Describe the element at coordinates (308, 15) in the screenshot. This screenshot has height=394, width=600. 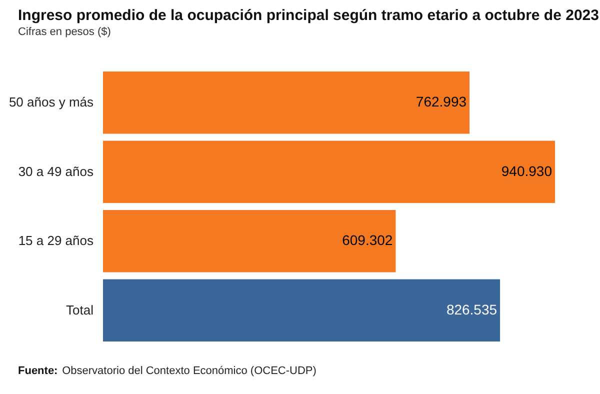
I see `chart-title: Ingreso promedio de la ocupación principal según tramo etario a octubre de 2023` at that location.